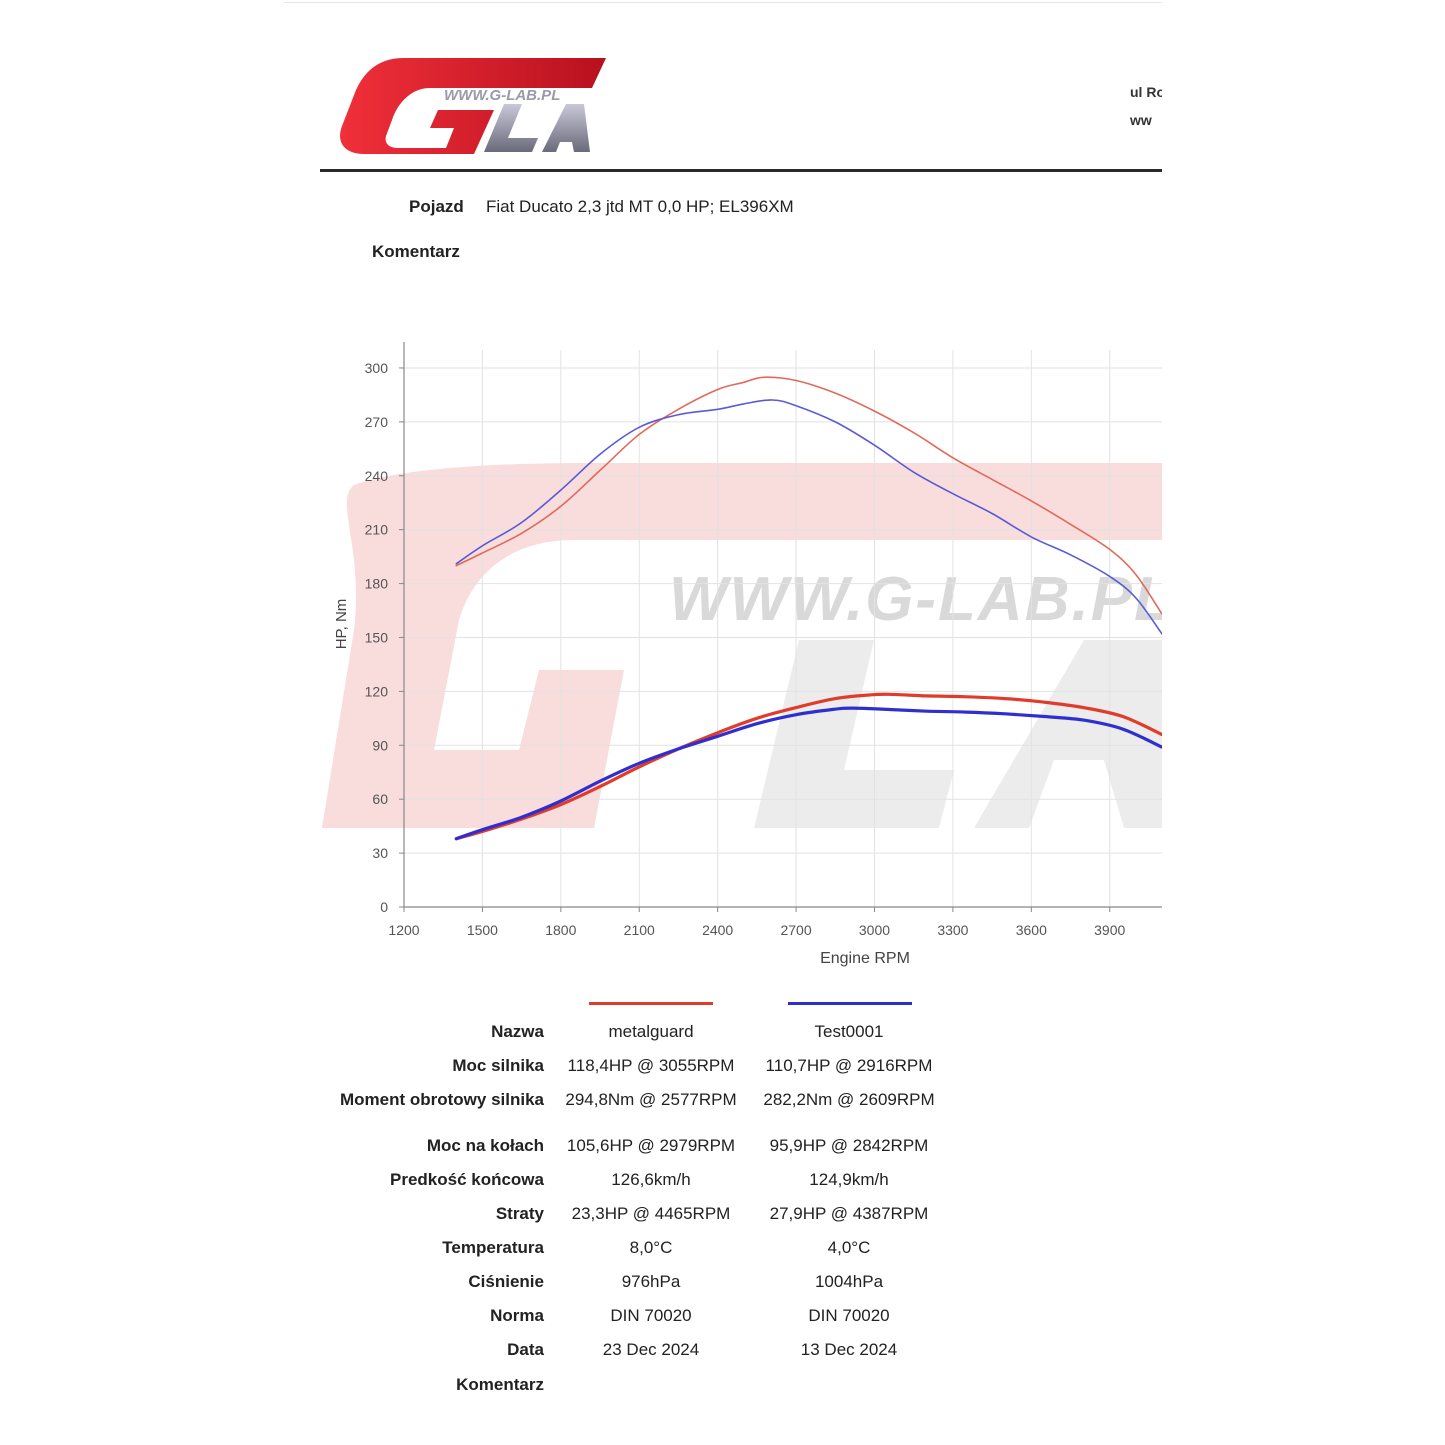 Image resolution: width=1445 pixels, height=1445 pixels. I want to click on y-tick-label: 210, so click(377, 530).